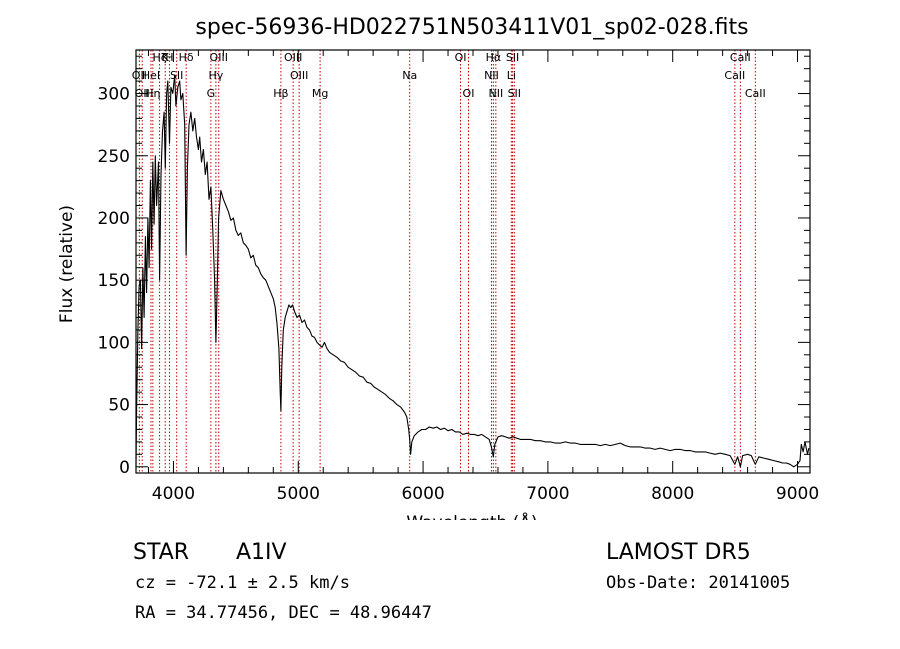  Describe the element at coordinates (152, 93) in the screenshot. I see `line-label-hη: Hη` at that location.